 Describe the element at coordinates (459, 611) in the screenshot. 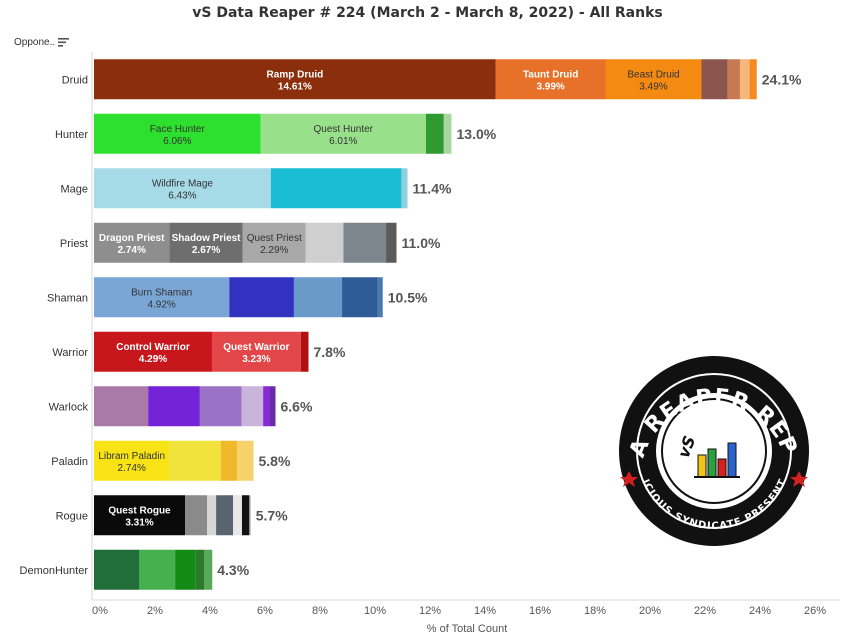

I see `x-ticks: 0% 2% 4% 6% 8% 10% 12% 14% 16% 18% 20% 22% 24% 26%` at that location.